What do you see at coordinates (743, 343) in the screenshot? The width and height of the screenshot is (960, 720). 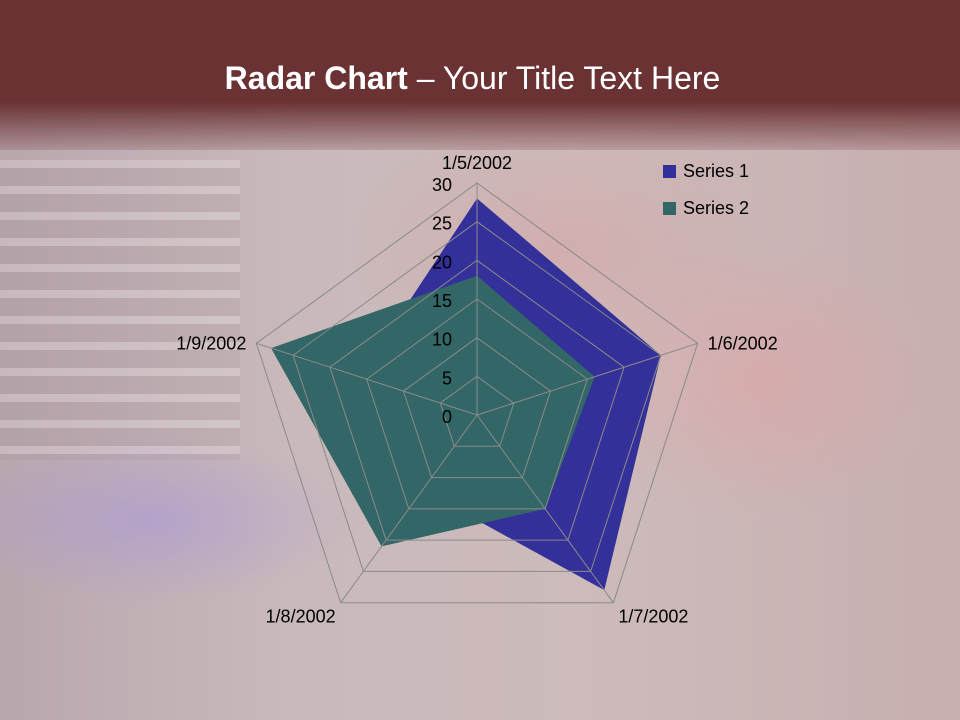 I see `category-label: 1/6/2002` at bounding box center [743, 343].